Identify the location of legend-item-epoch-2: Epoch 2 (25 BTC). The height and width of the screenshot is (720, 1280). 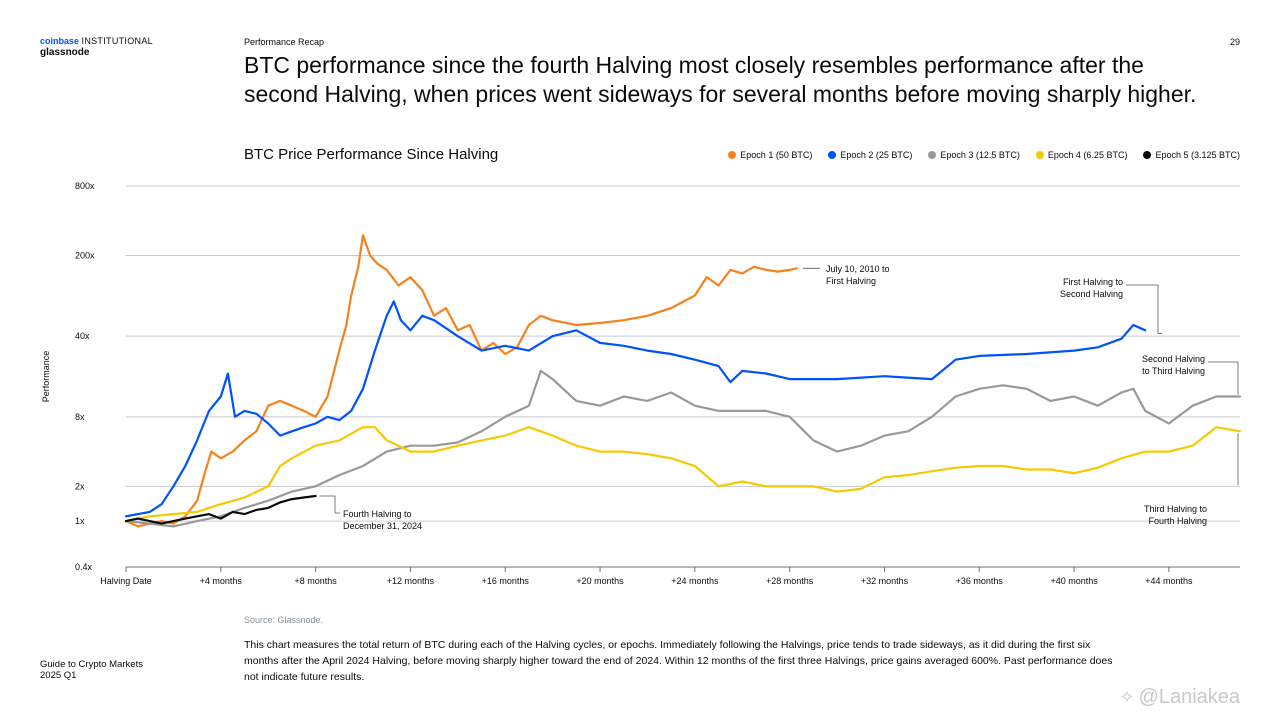
(870, 155).